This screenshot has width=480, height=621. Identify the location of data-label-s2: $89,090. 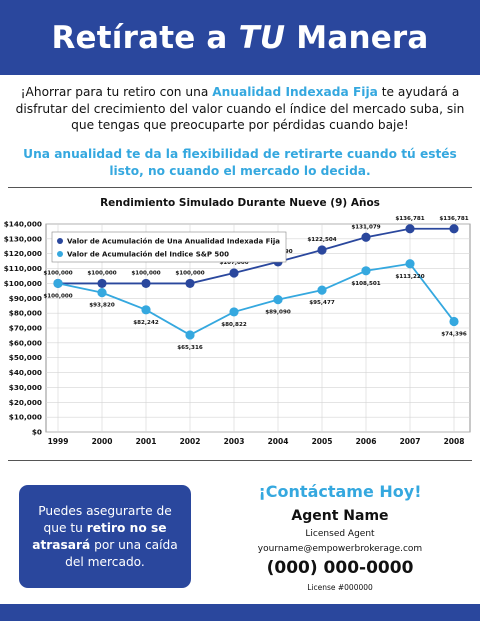
(278, 313).